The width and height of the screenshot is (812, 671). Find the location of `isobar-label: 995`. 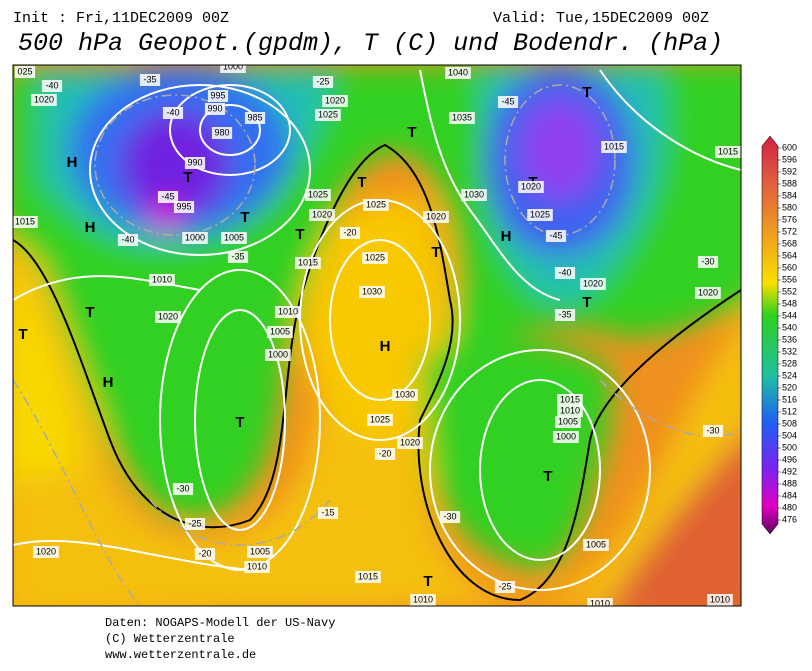

isobar-label: 995 is located at coordinates (183, 206).